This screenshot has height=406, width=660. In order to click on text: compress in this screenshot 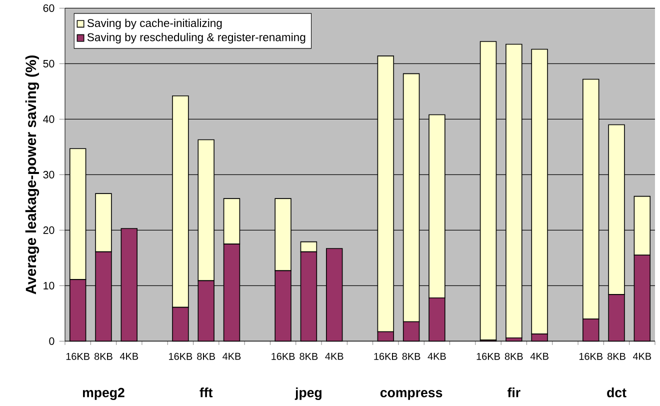, I will do `click(411, 395)`.